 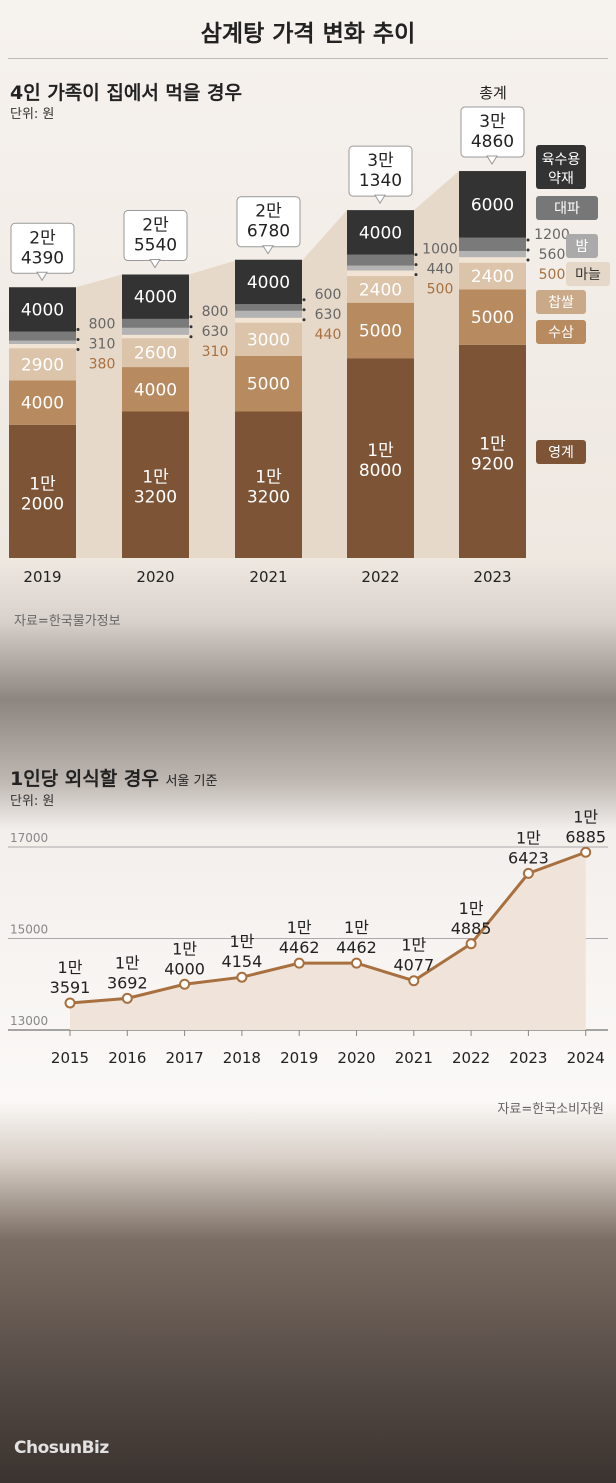 I want to click on total-value-label: 4860, so click(x=492, y=142).